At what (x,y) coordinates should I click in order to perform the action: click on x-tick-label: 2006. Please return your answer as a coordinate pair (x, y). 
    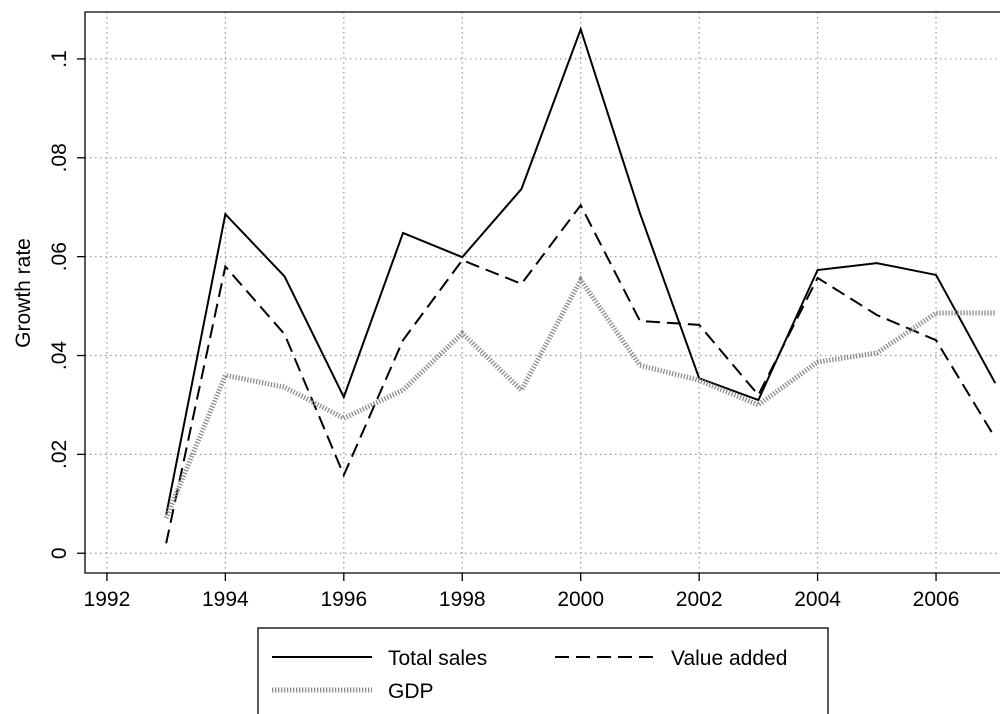
    Looking at the image, I should click on (936, 599).